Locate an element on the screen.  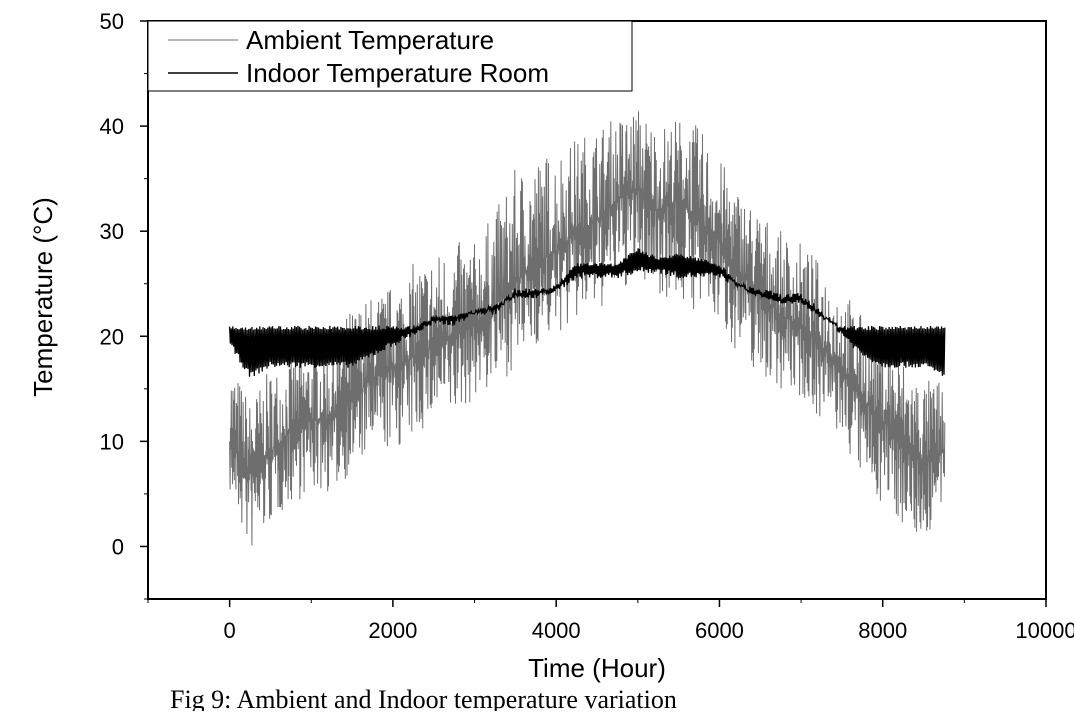
x-tick-label: 2000 is located at coordinates (392, 630).